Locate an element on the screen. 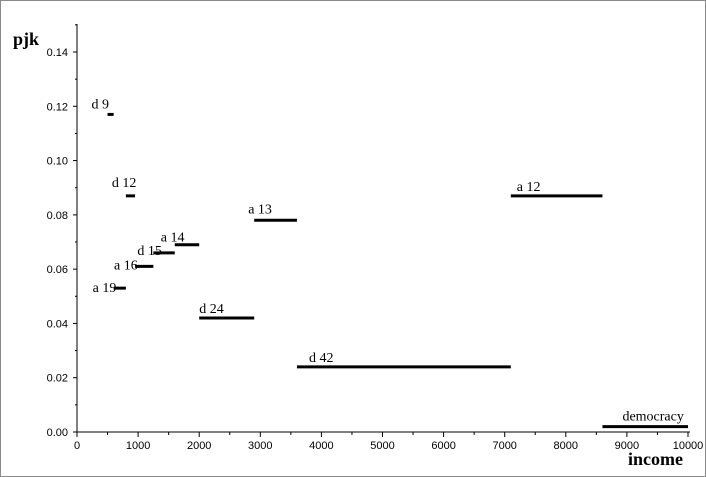 The image size is (706, 477). segment-label: democracy is located at coordinates (652, 417).